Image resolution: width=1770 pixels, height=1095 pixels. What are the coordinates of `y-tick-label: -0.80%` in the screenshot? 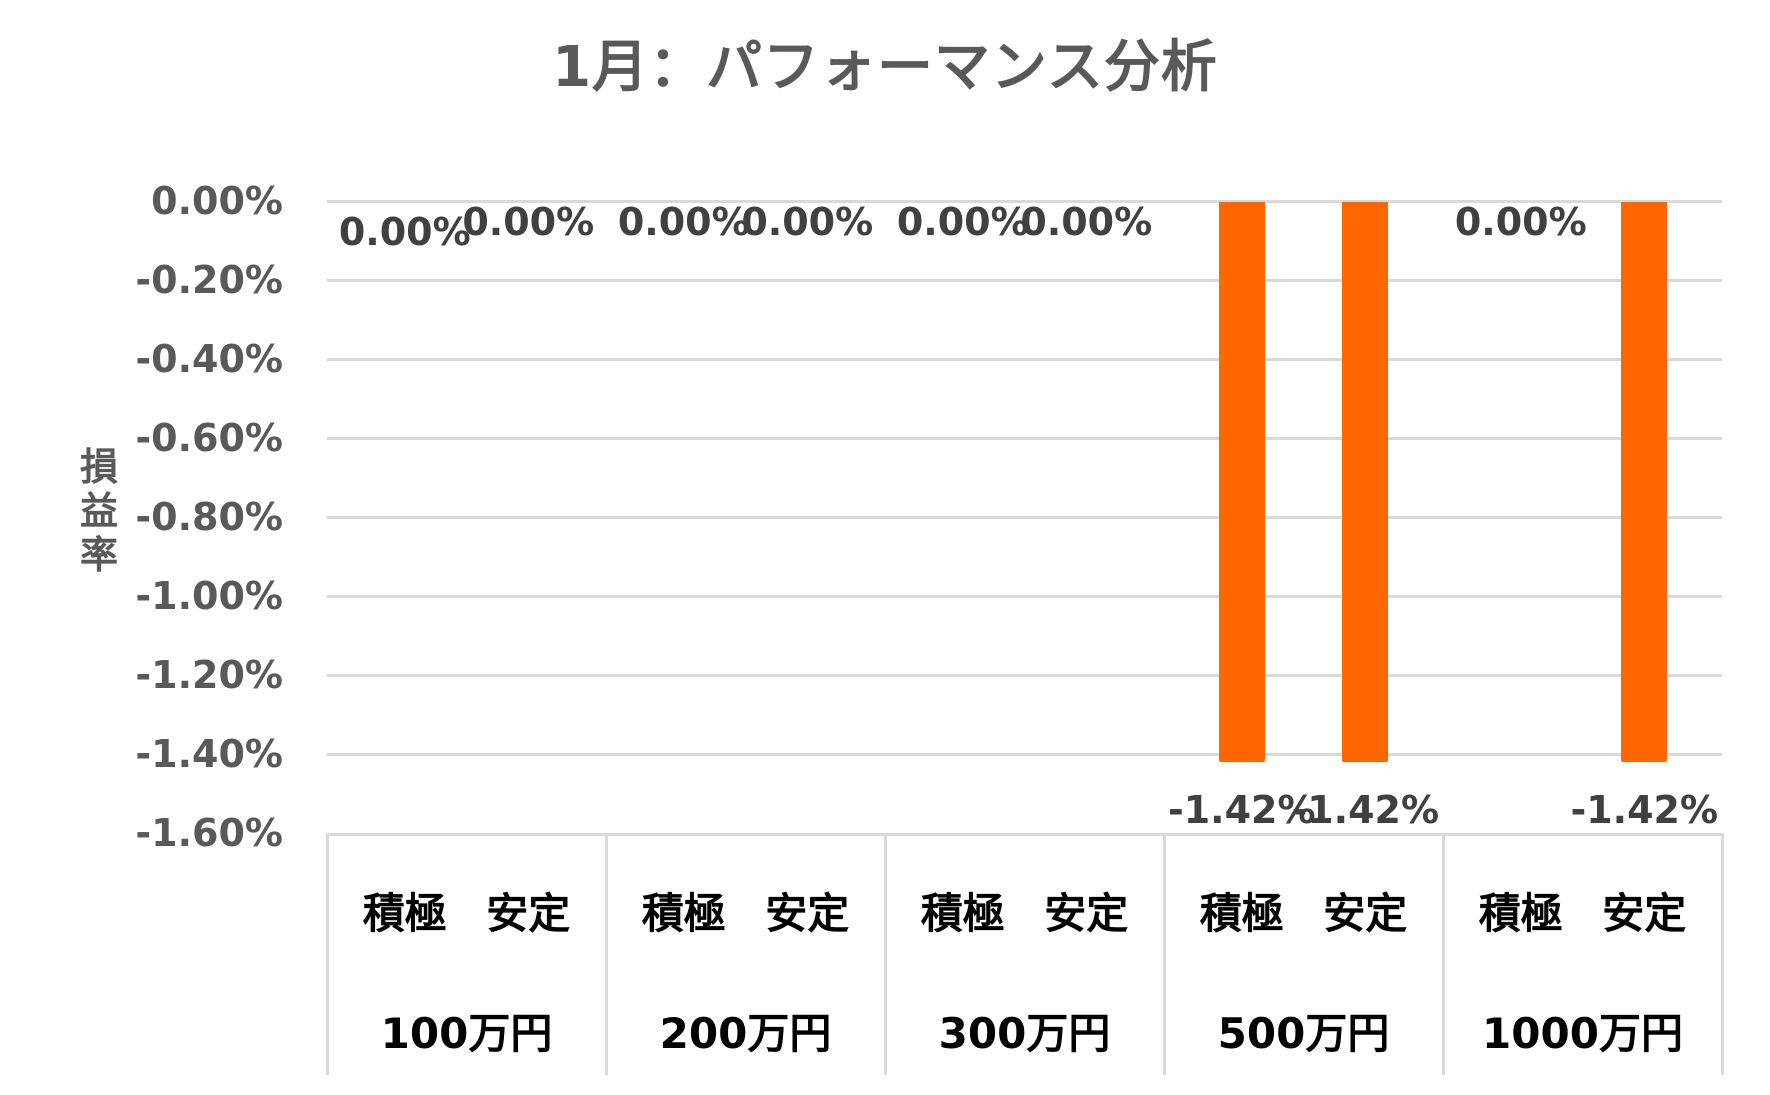 It's located at (209, 517).